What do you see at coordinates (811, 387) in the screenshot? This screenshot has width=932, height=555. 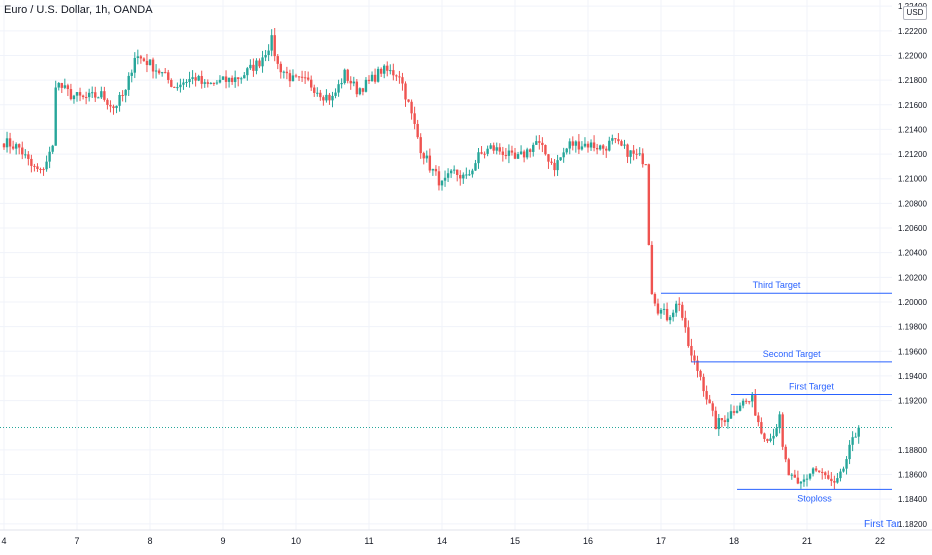 I see `level-label: First Target` at bounding box center [811, 387].